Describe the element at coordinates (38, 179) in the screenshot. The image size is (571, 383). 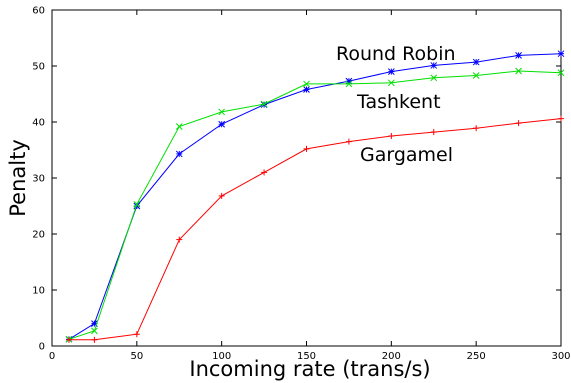
I see `y-tick-label: 30` at that location.